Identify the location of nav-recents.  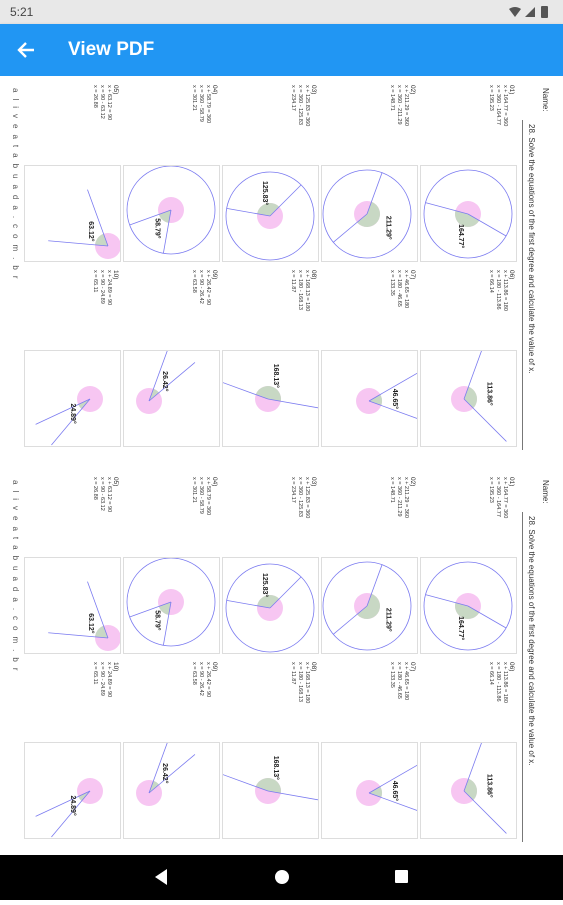
(401, 876).